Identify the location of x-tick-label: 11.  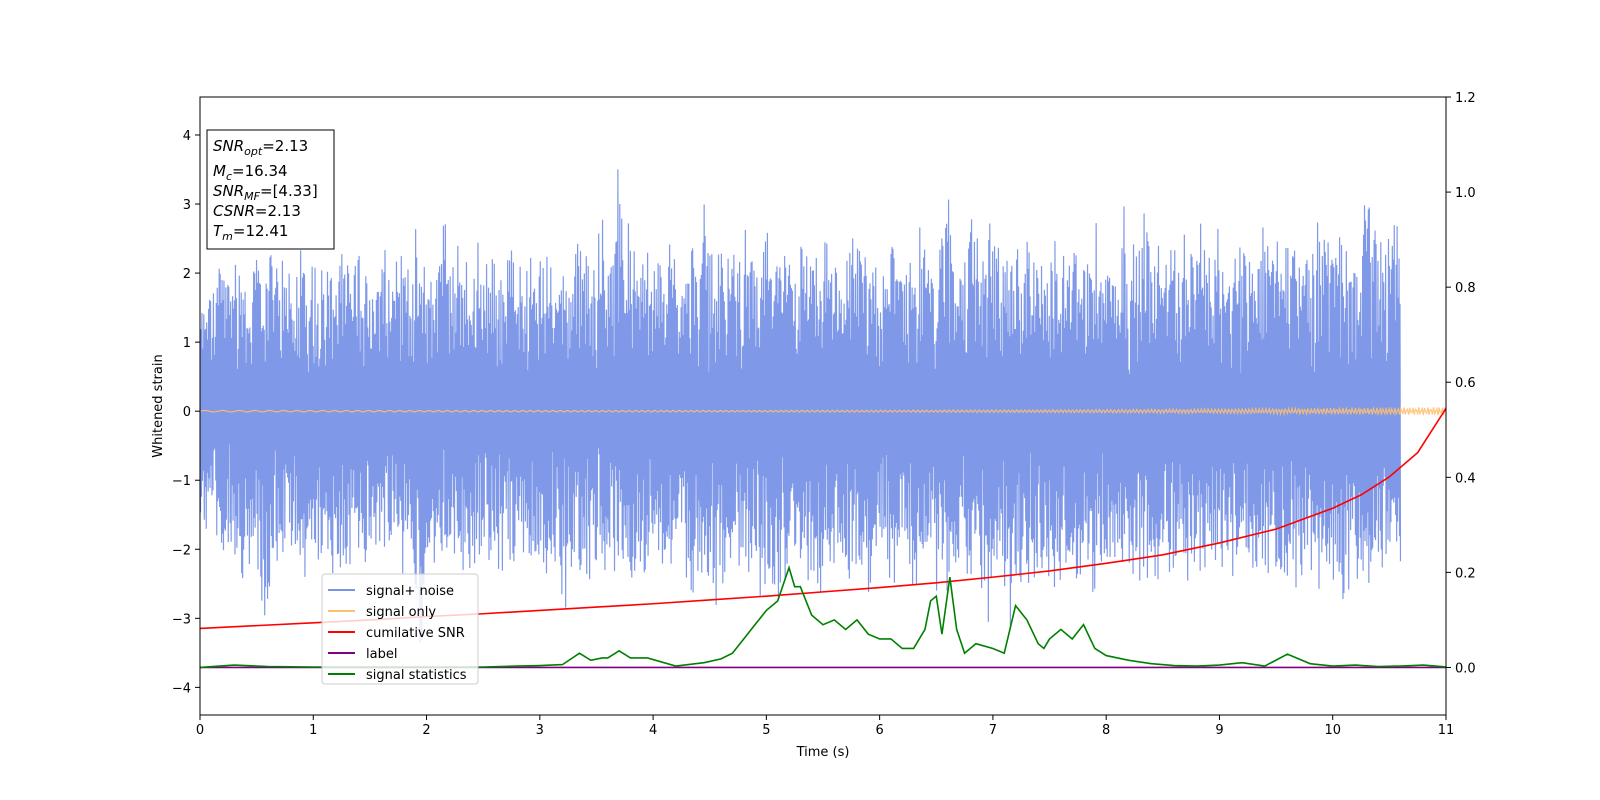
(1446, 730).